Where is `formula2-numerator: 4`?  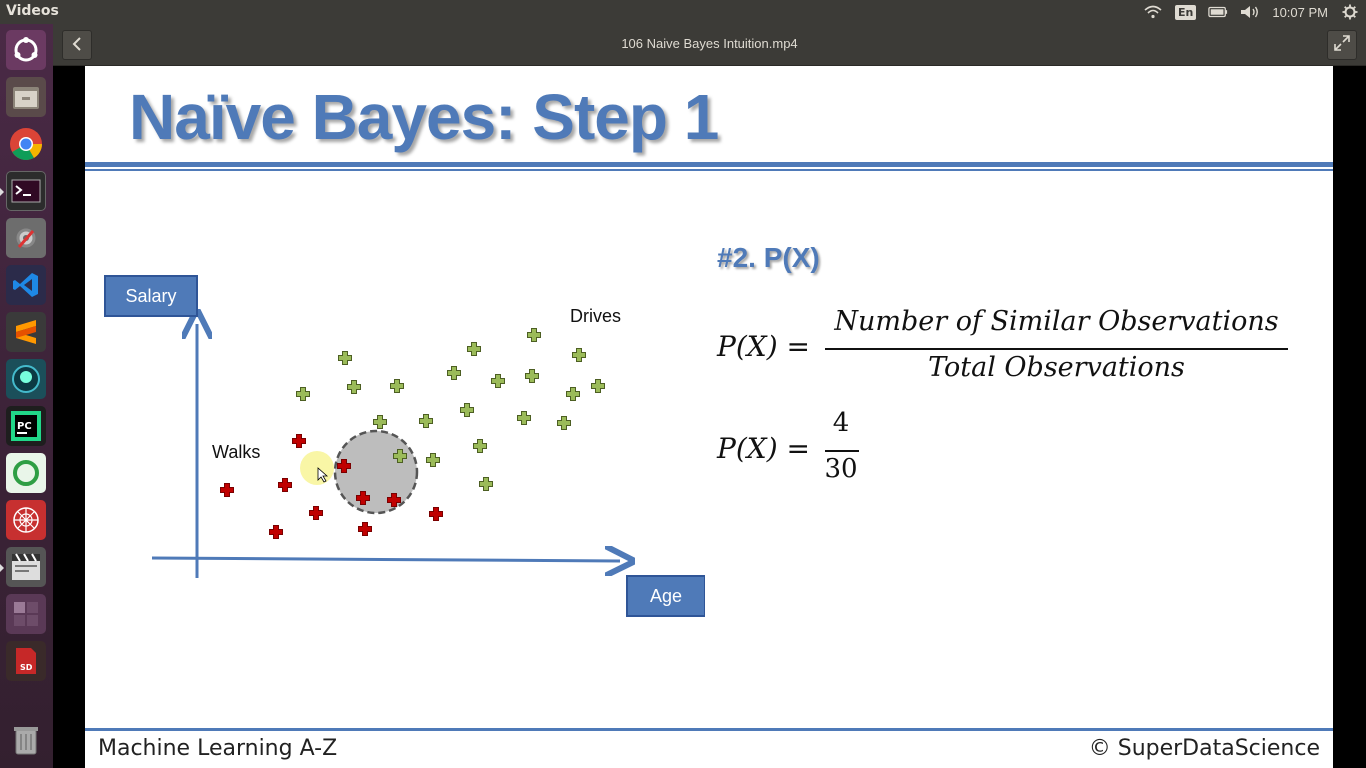
formula2-numerator: 4 is located at coordinates (841, 423).